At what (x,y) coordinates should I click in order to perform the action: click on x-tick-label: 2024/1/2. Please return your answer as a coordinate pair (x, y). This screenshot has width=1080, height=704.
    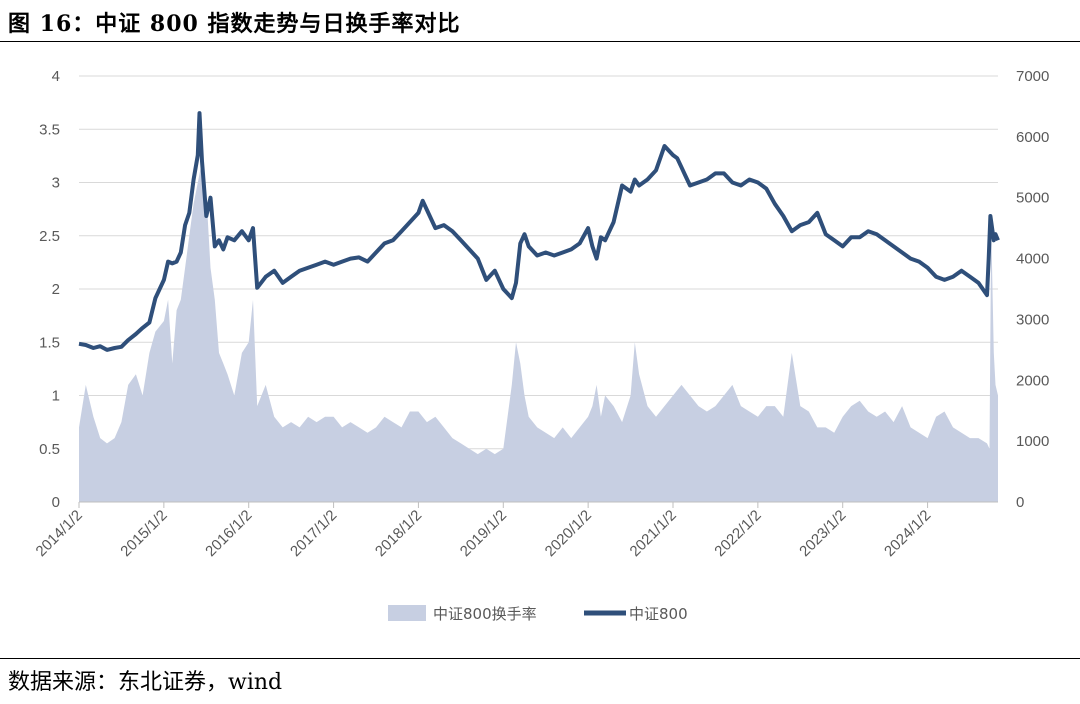
    Looking at the image, I should click on (907, 533).